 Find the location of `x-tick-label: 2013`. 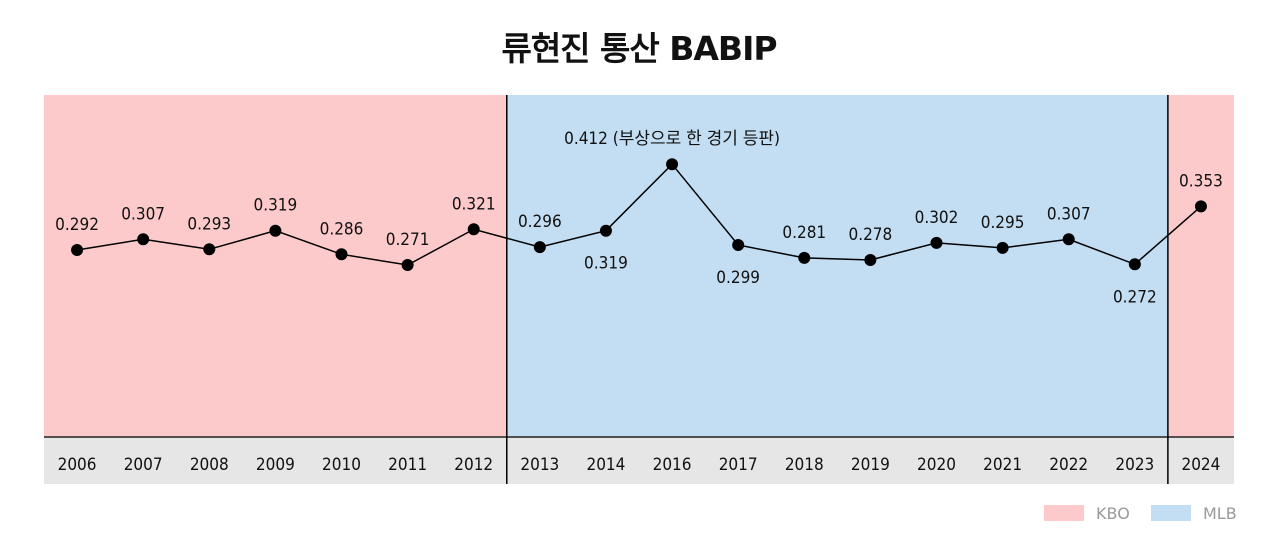

x-tick-label: 2013 is located at coordinates (539, 465).